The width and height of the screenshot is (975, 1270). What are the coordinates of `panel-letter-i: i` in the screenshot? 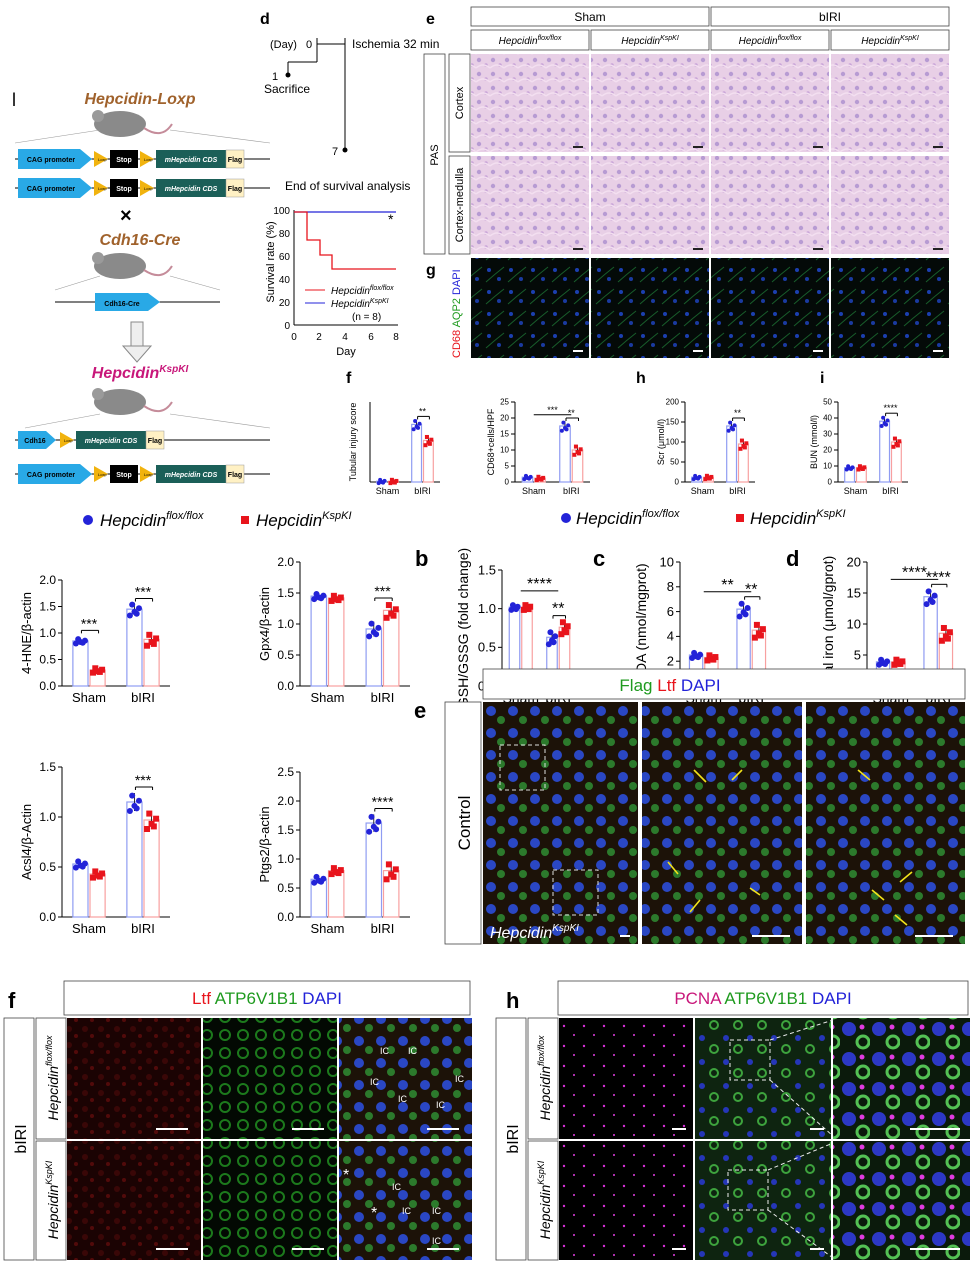 It's located at (822, 378).